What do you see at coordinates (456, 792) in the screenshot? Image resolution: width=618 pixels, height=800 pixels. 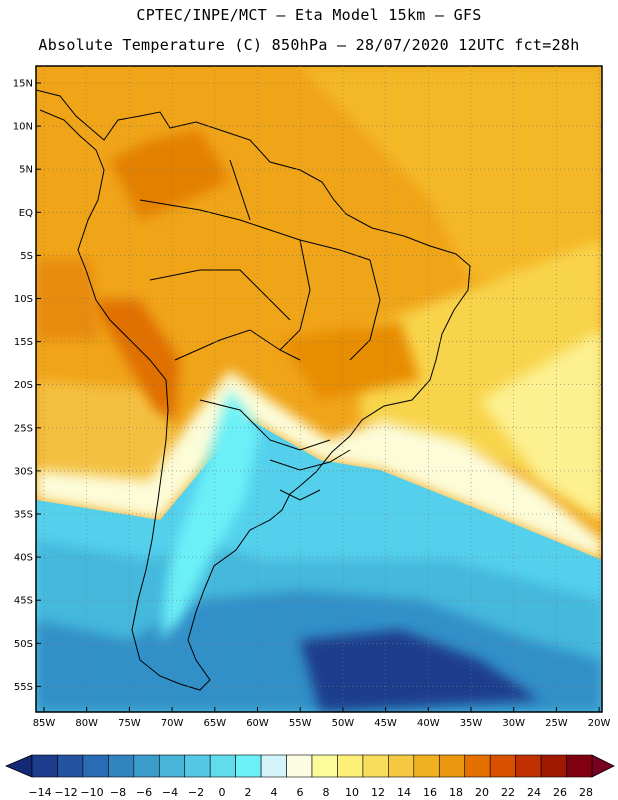 I see `colorbar-label: 18` at bounding box center [456, 792].